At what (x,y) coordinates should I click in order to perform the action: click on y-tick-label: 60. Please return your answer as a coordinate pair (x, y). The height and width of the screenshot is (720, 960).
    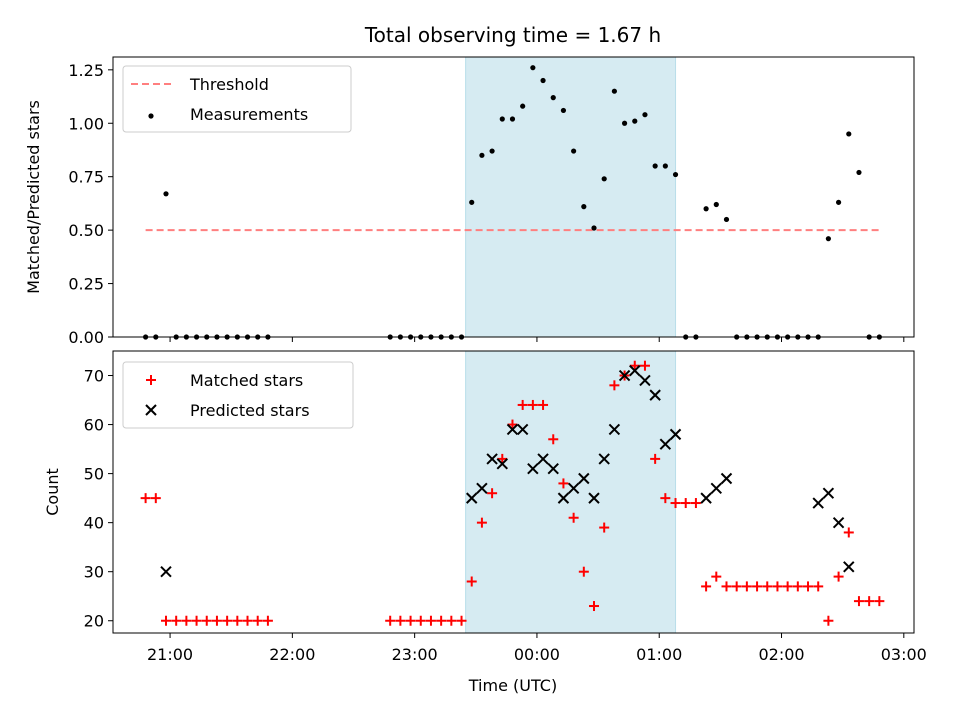
    Looking at the image, I should click on (94, 425).